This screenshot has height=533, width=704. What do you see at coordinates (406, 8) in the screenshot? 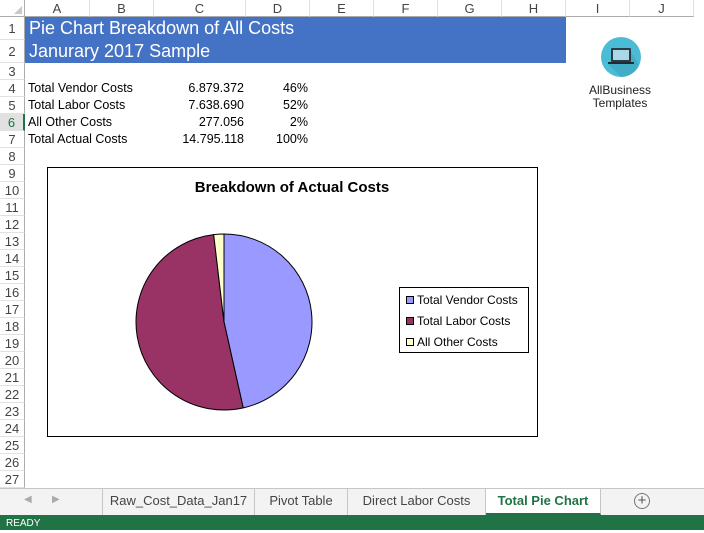
I see `column-header-F: F` at bounding box center [406, 8].